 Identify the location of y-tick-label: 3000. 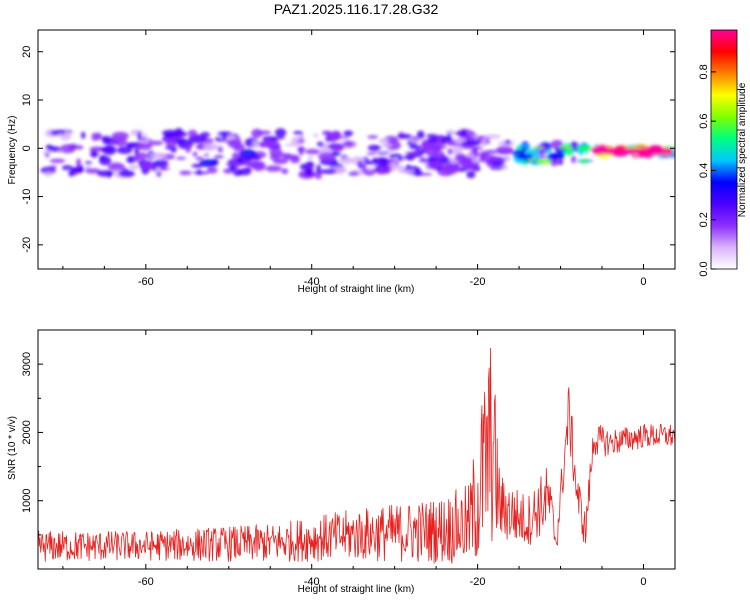
(27, 364).